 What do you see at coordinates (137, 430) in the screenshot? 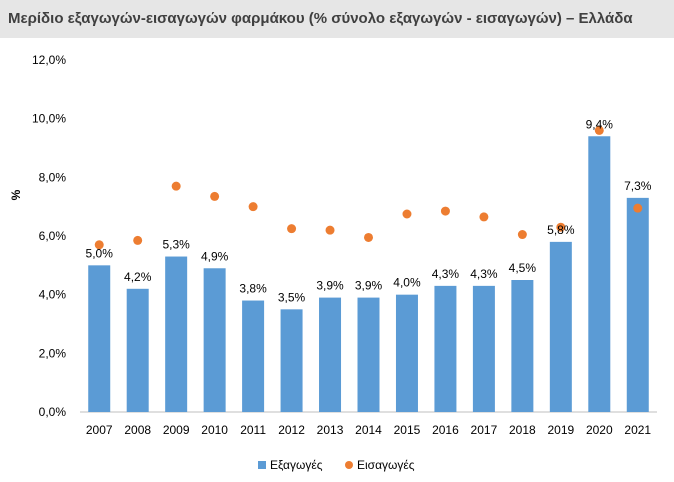
I see `x-tick-label: 2008` at bounding box center [137, 430].